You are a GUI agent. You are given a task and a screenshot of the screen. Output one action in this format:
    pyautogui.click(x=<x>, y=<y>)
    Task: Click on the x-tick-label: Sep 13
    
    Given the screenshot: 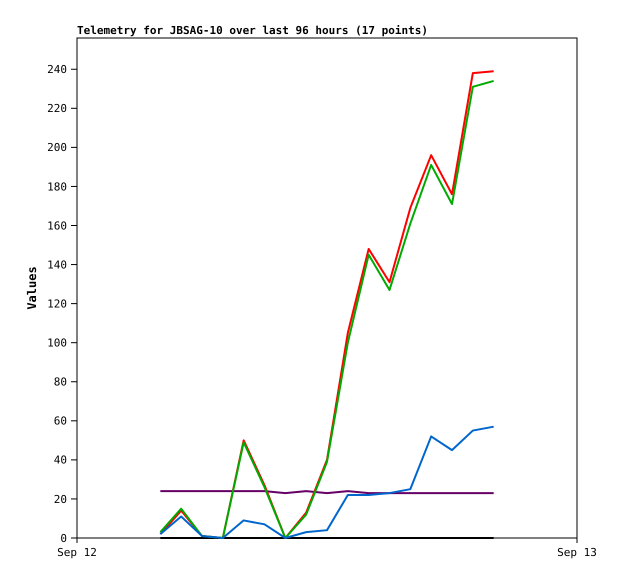 What is the action you would take?
    pyautogui.click(x=577, y=552)
    